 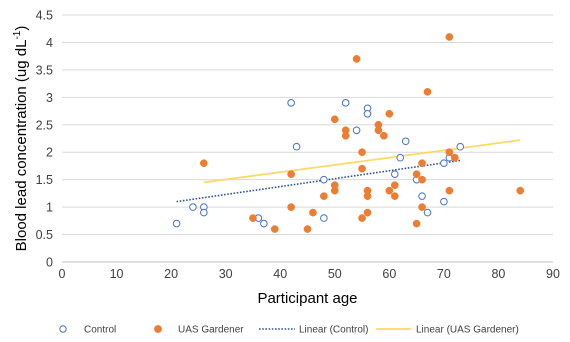 What do you see at coordinates (467, 330) in the screenshot?
I see `legend-label-linear-uas-gardener: Linear (UAS Gardener)` at bounding box center [467, 330].